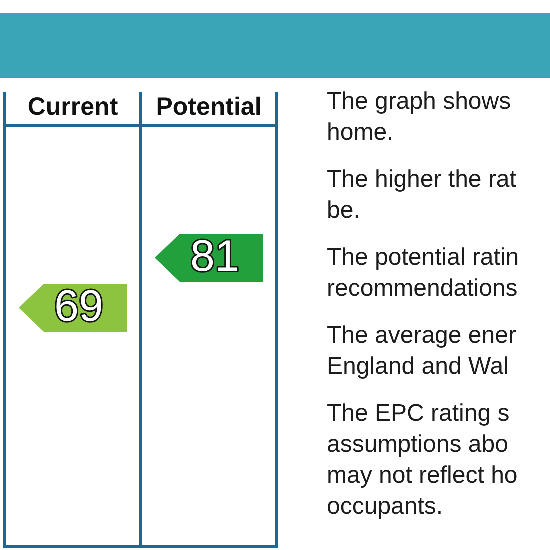 The height and width of the screenshot is (550, 550). What do you see at coordinates (215, 257) in the screenshot?
I see `data-label: 81` at bounding box center [215, 257].